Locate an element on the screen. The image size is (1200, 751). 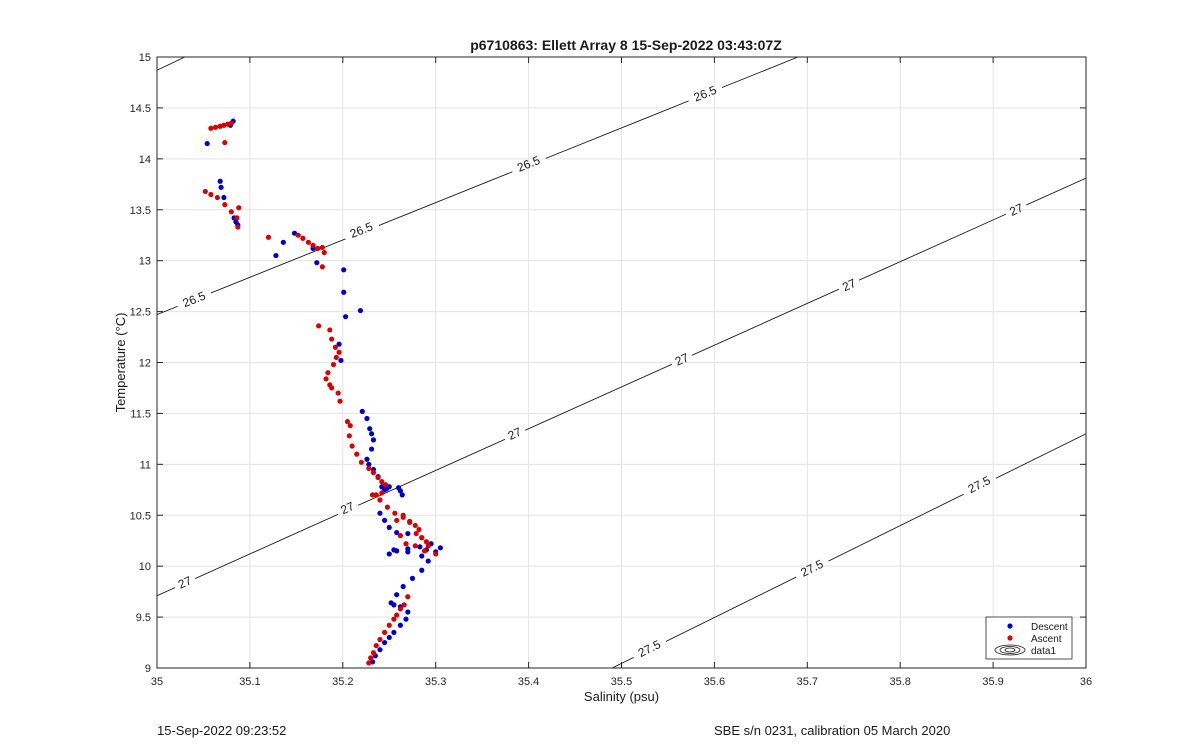
contour-labels: 26.526.526.526.5 is located at coordinates (450, 197).